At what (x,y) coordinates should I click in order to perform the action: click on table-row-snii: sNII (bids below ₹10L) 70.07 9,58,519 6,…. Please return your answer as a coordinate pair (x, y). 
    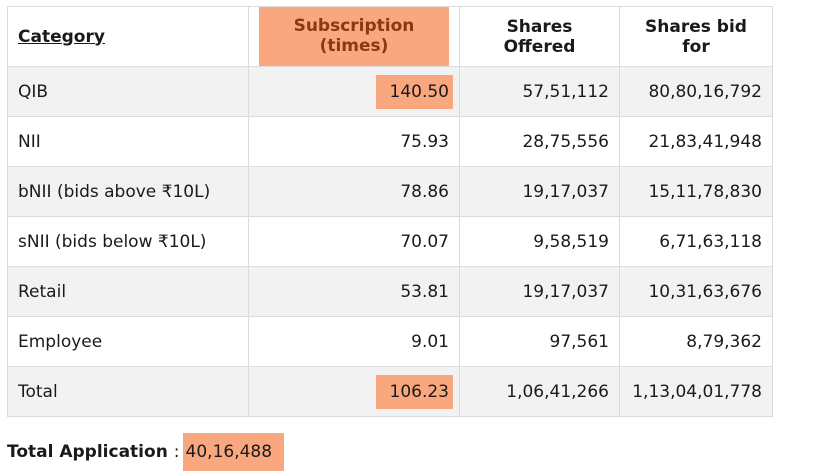
    Looking at the image, I should click on (390, 241).